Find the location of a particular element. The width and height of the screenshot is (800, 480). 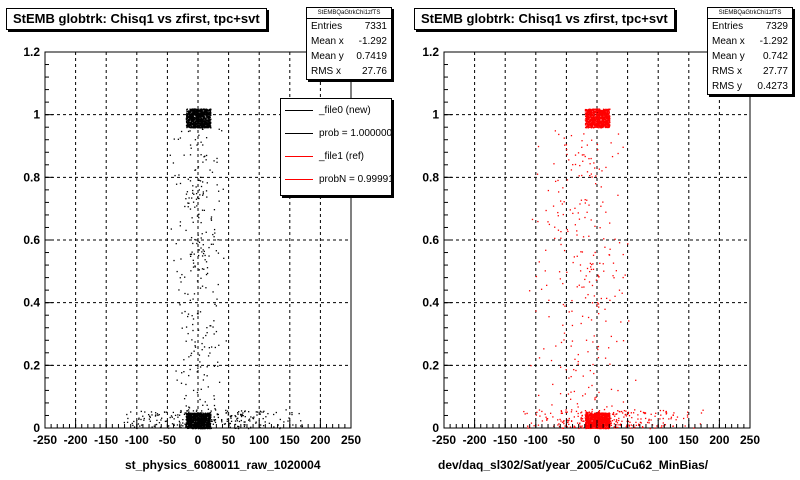

stats-value: 0.7419 is located at coordinates (371, 56).